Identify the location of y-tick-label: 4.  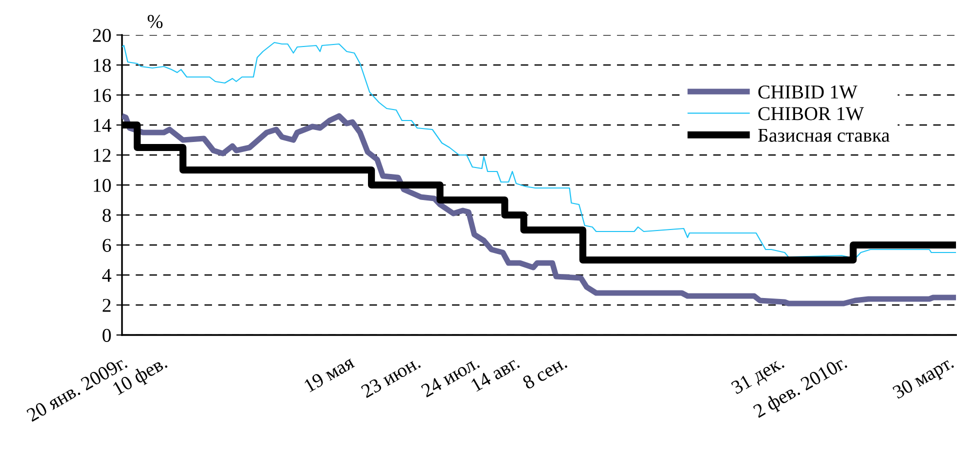
(107, 275).